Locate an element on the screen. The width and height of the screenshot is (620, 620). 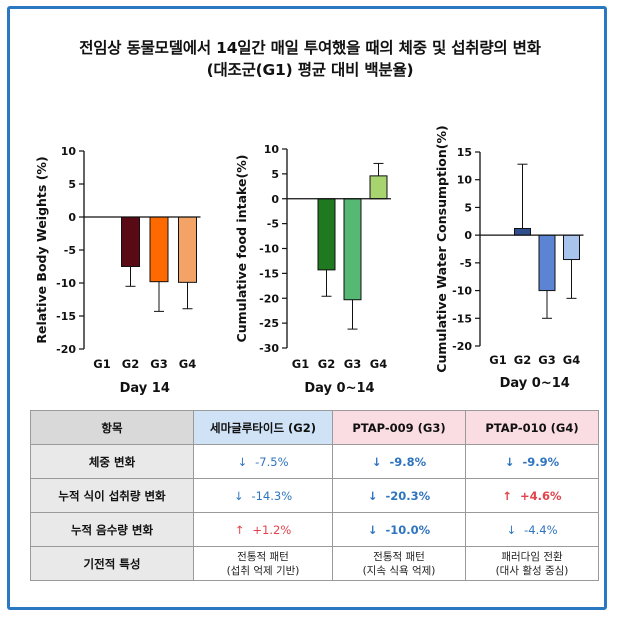
chart3-category-label: G4 is located at coordinates (571, 360).